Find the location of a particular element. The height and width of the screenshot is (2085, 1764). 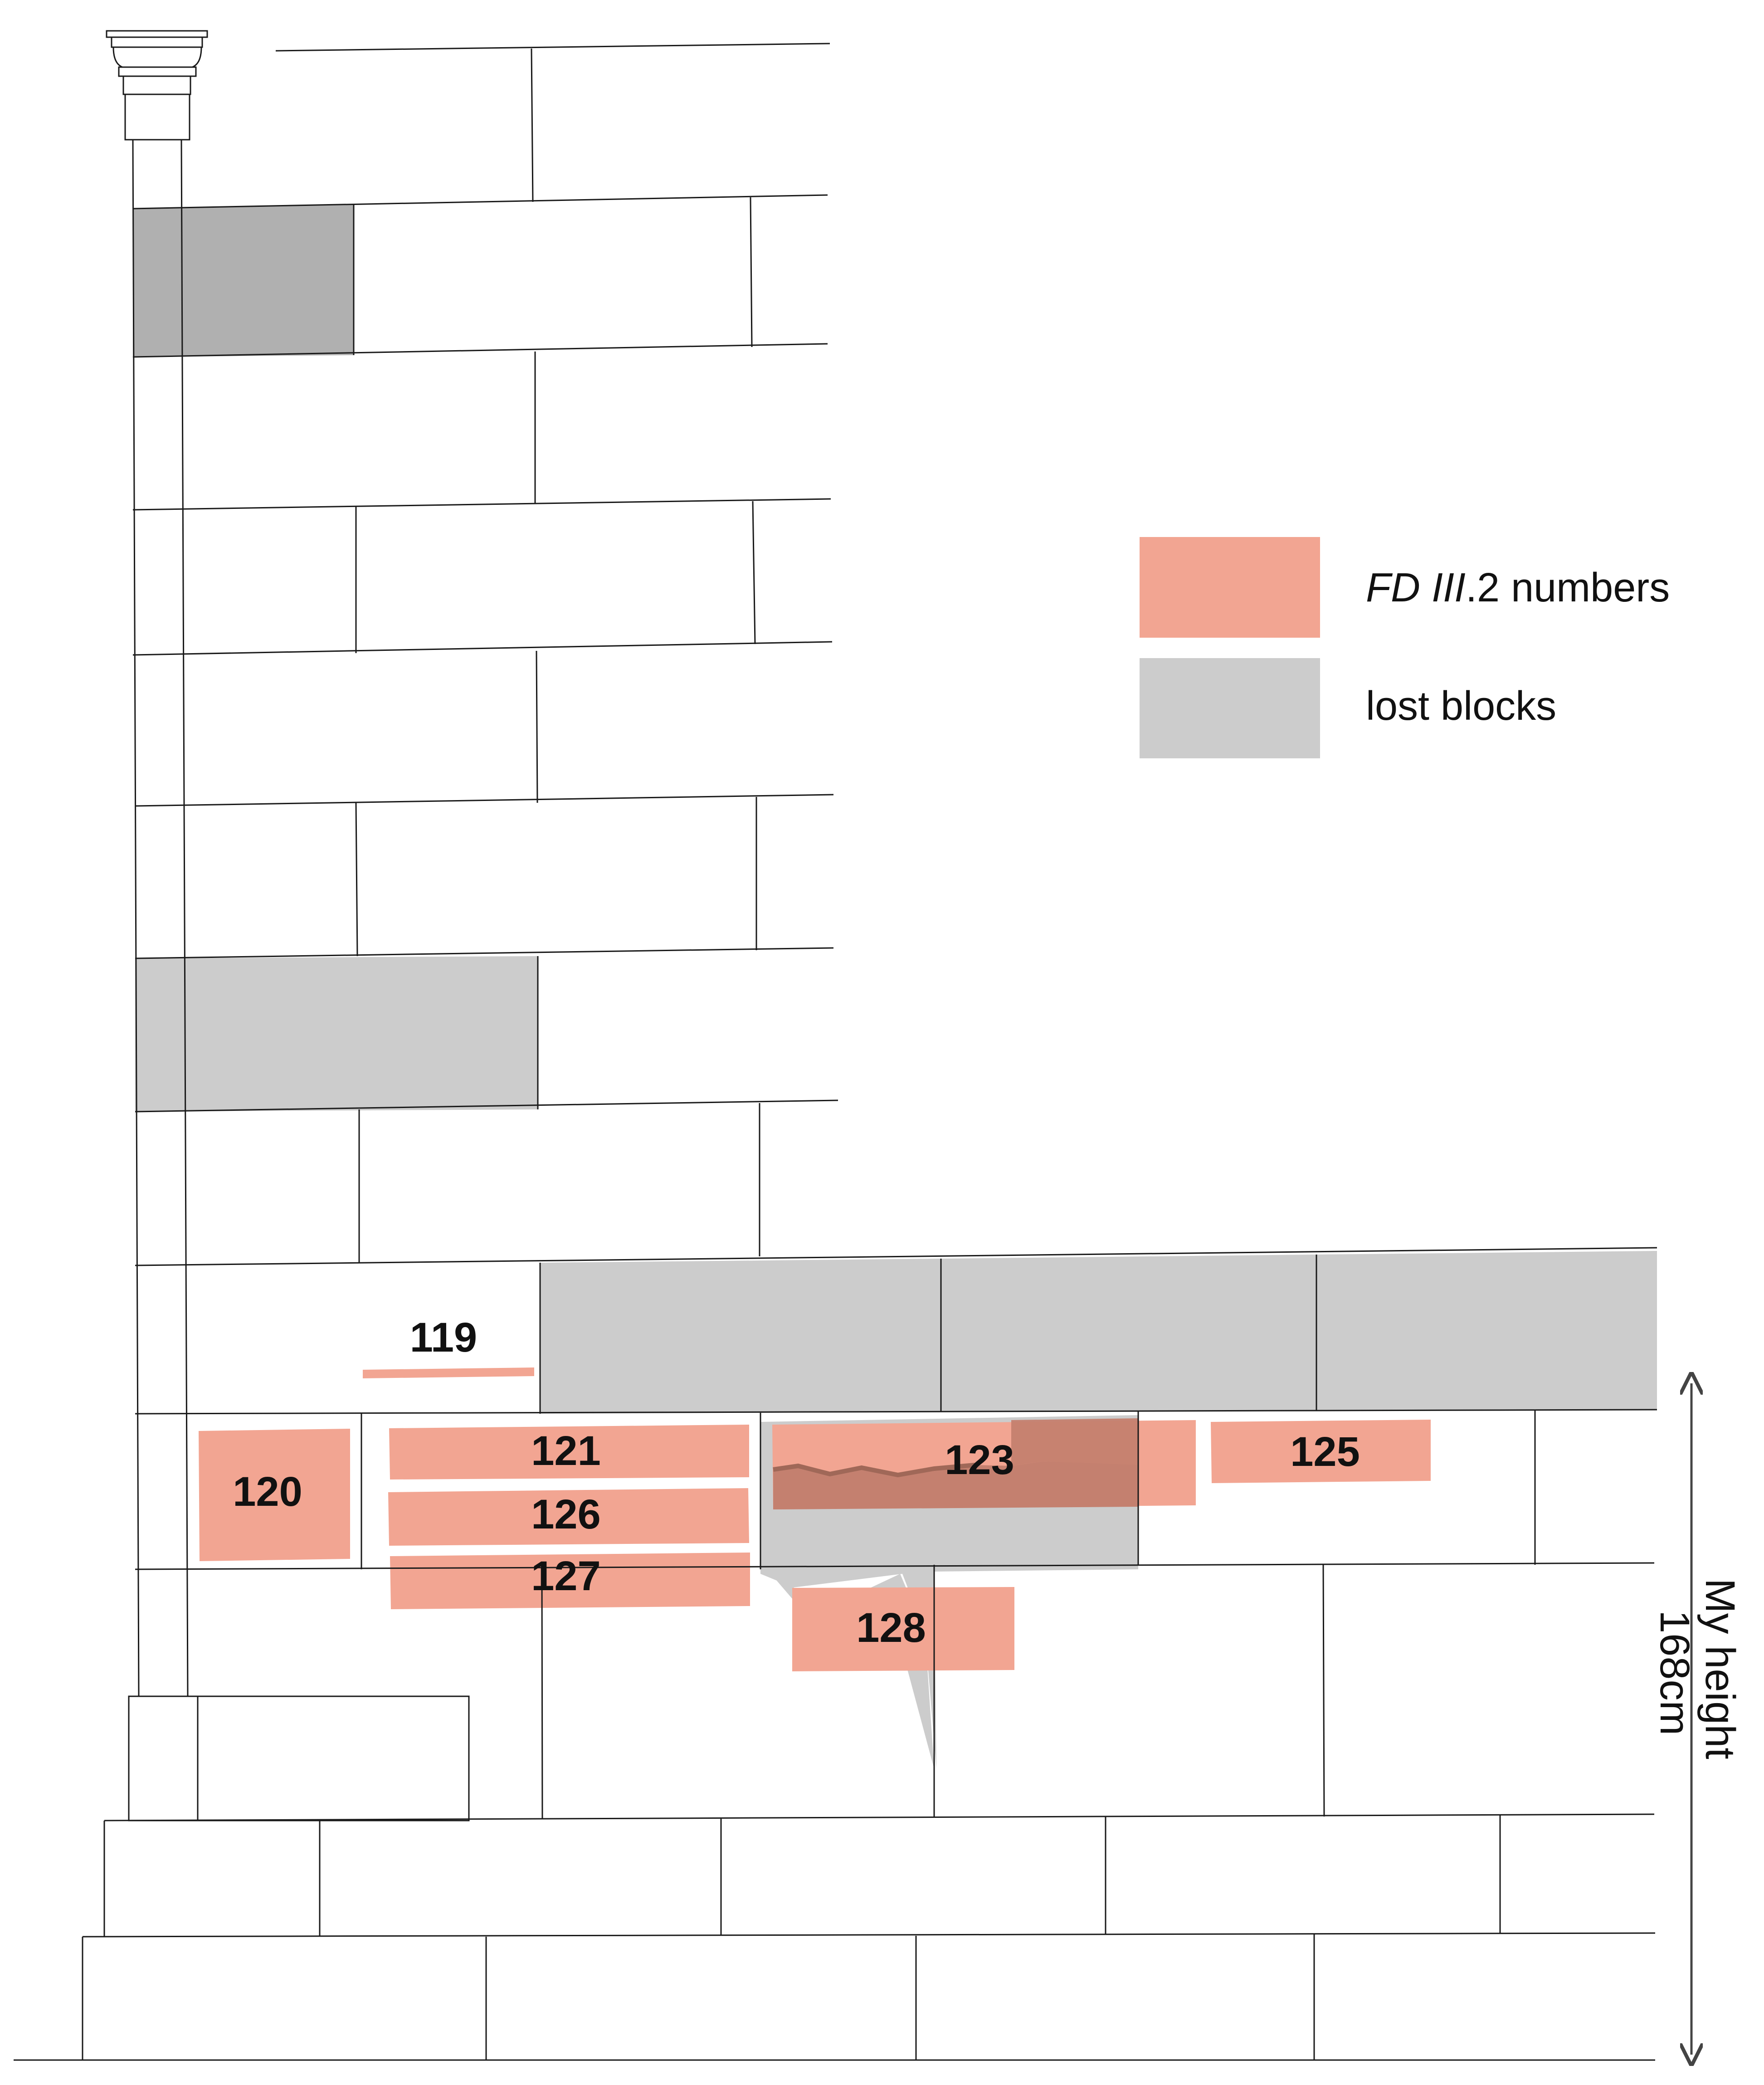

break-line is located at coordinates (874, 1471).